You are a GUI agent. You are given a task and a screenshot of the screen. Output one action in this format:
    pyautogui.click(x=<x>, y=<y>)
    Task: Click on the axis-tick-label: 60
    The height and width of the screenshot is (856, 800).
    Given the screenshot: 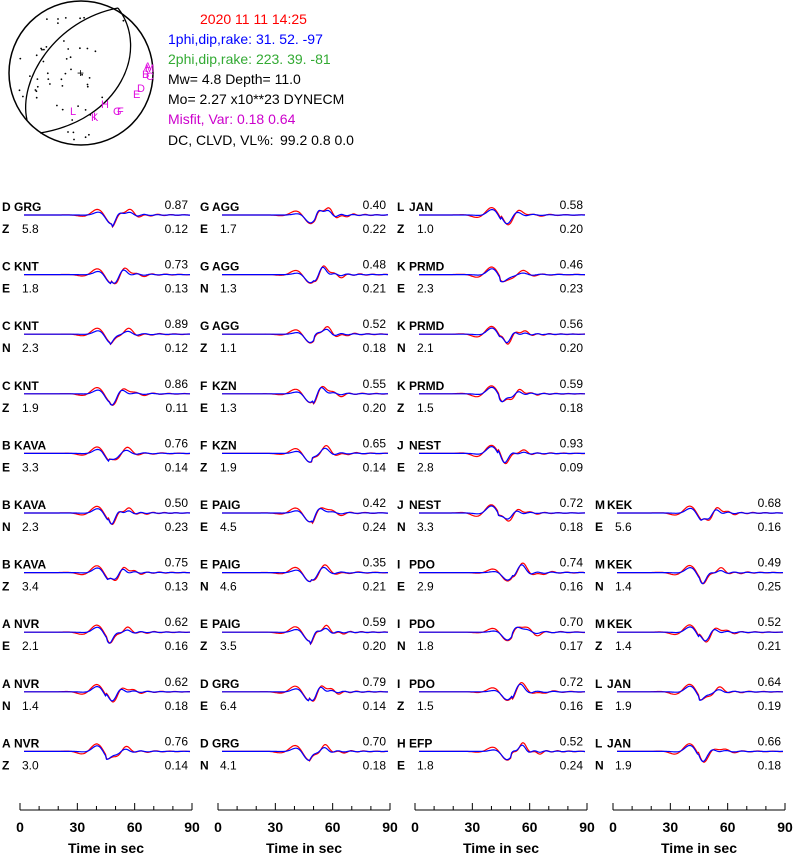 What is the action you would take?
    pyautogui.click(x=728, y=827)
    